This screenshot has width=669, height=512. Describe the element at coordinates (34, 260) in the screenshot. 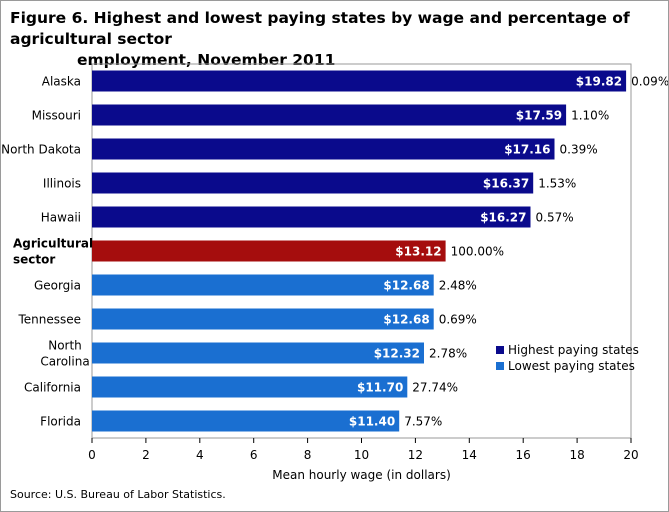

I see `category-label: sector` at that location.